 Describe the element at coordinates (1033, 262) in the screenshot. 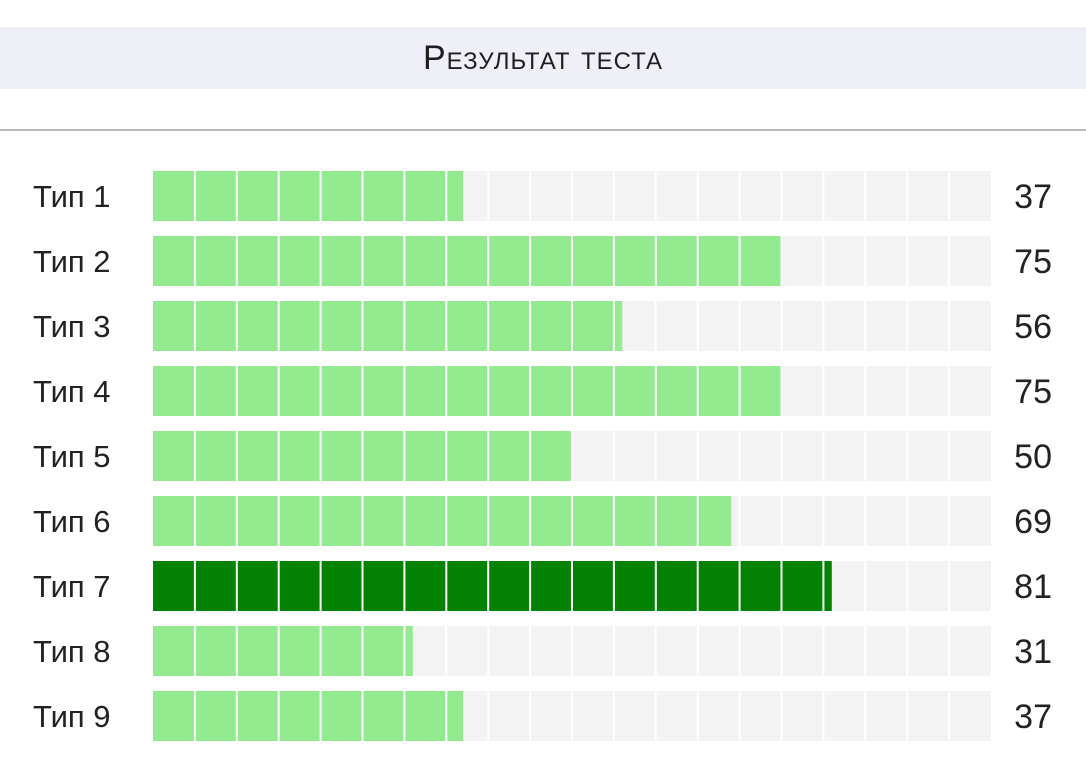

I see `value-label-2: 75` at that location.